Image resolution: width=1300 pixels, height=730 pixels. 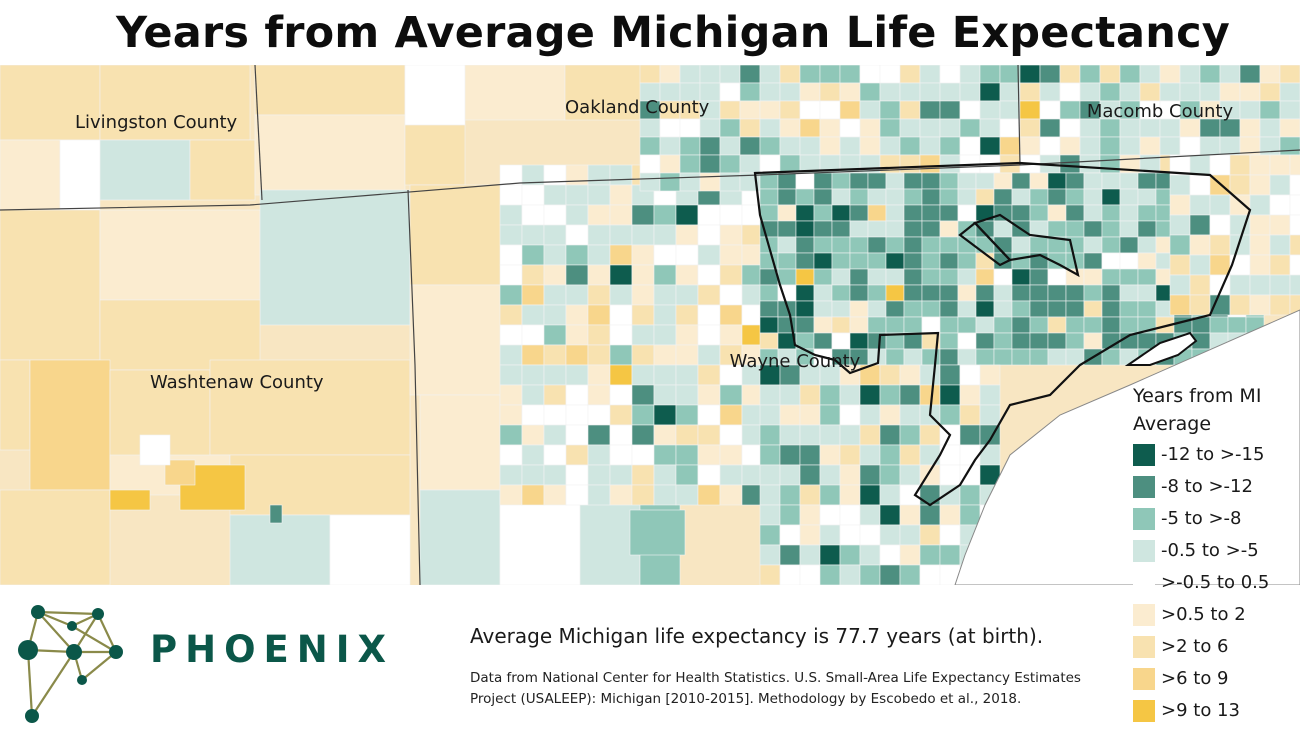 What do you see at coordinates (1215, 647) in the screenshot?
I see `legend-item: >2 to 6` at bounding box center [1215, 647].